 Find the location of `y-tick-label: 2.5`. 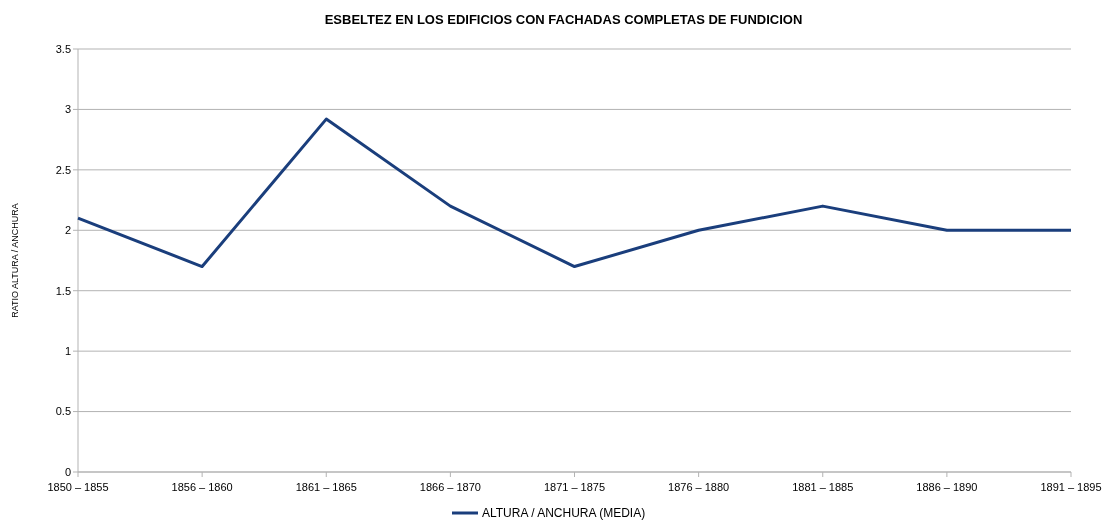

y-tick-label: 2.5 is located at coordinates (63, 169).